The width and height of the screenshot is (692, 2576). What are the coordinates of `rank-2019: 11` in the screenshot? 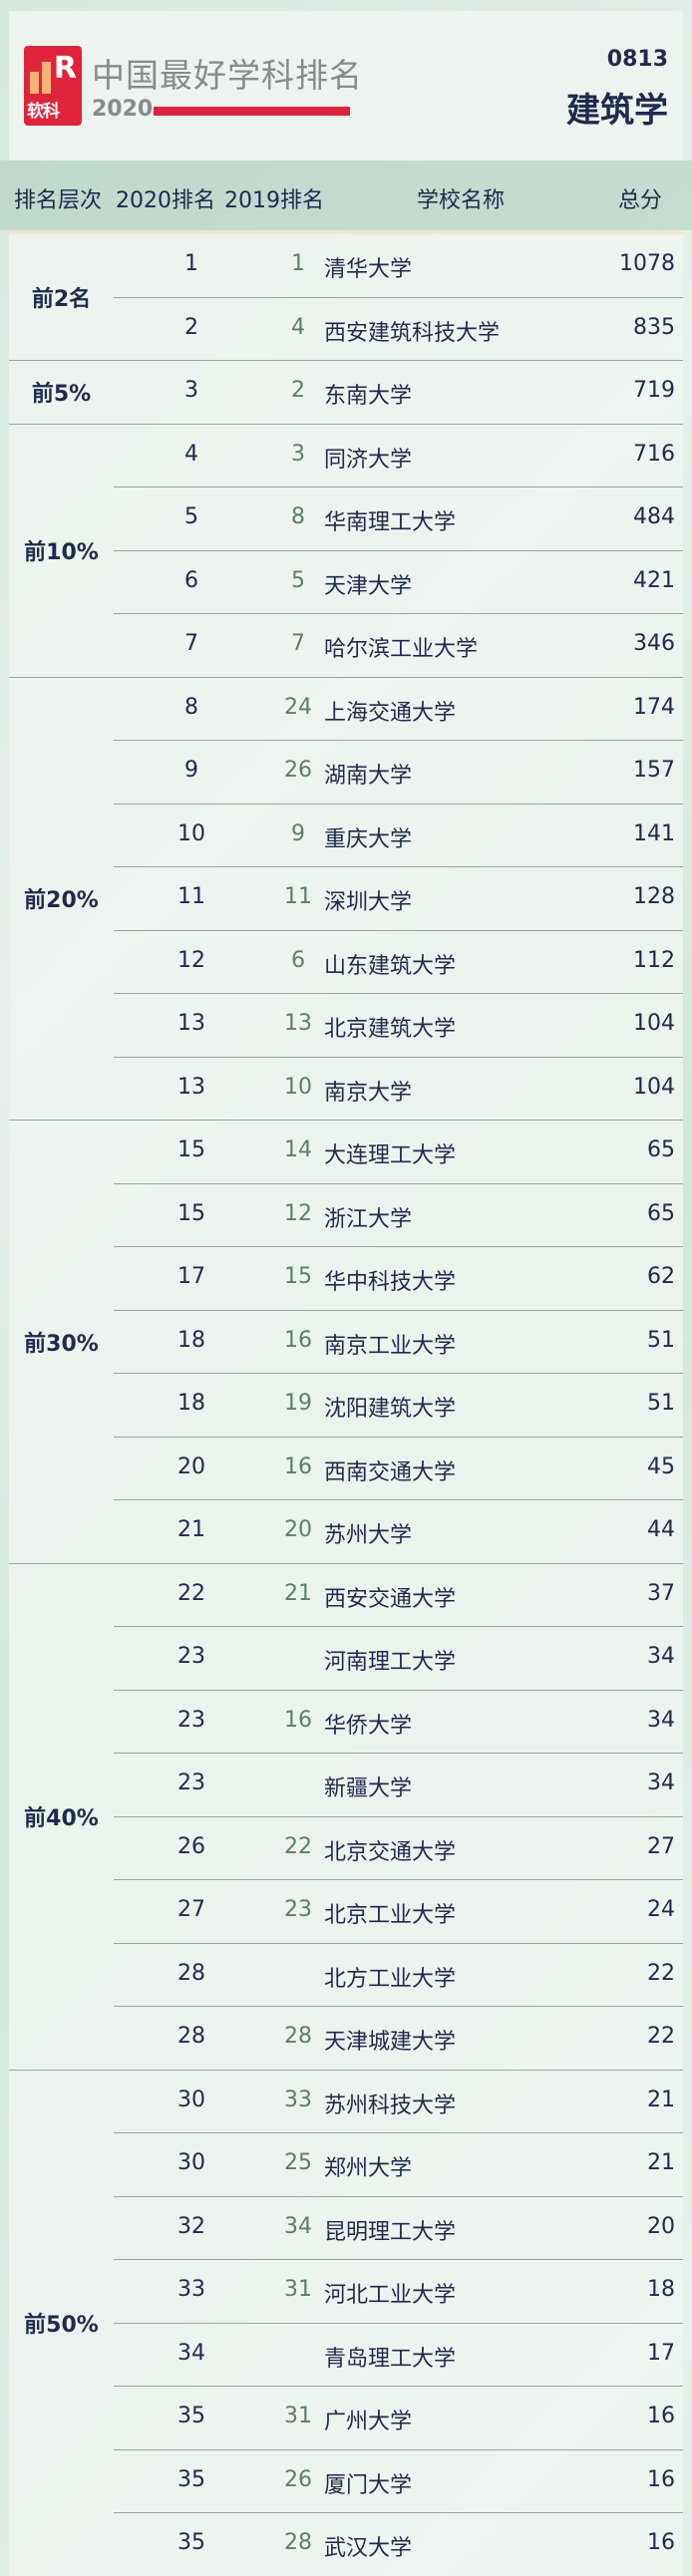 It's located at (298, 896).